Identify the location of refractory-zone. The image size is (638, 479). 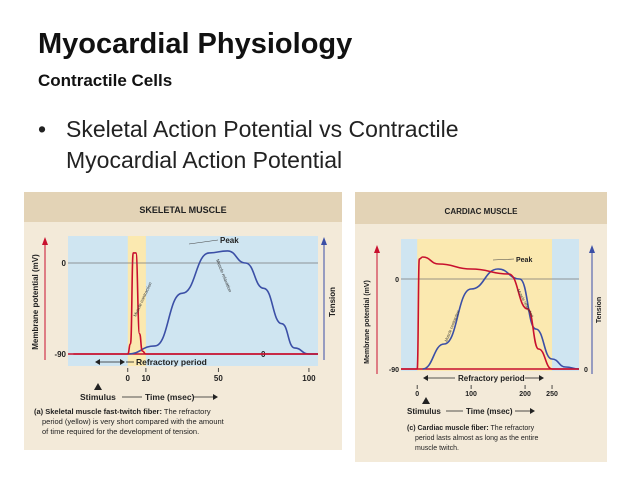
(485, 305).